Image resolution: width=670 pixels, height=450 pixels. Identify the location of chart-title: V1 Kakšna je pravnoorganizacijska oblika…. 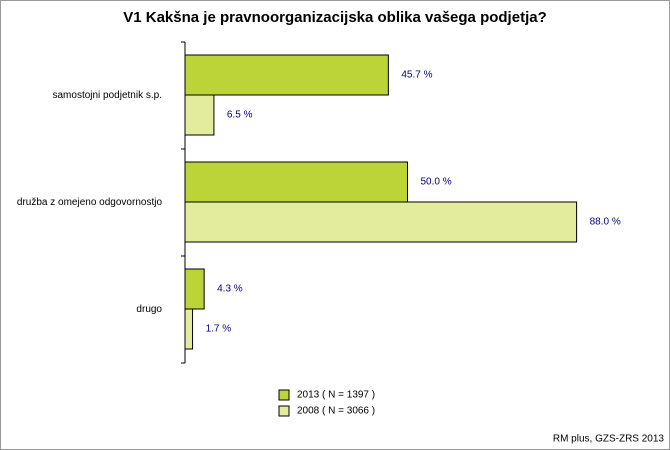
(335, 17).